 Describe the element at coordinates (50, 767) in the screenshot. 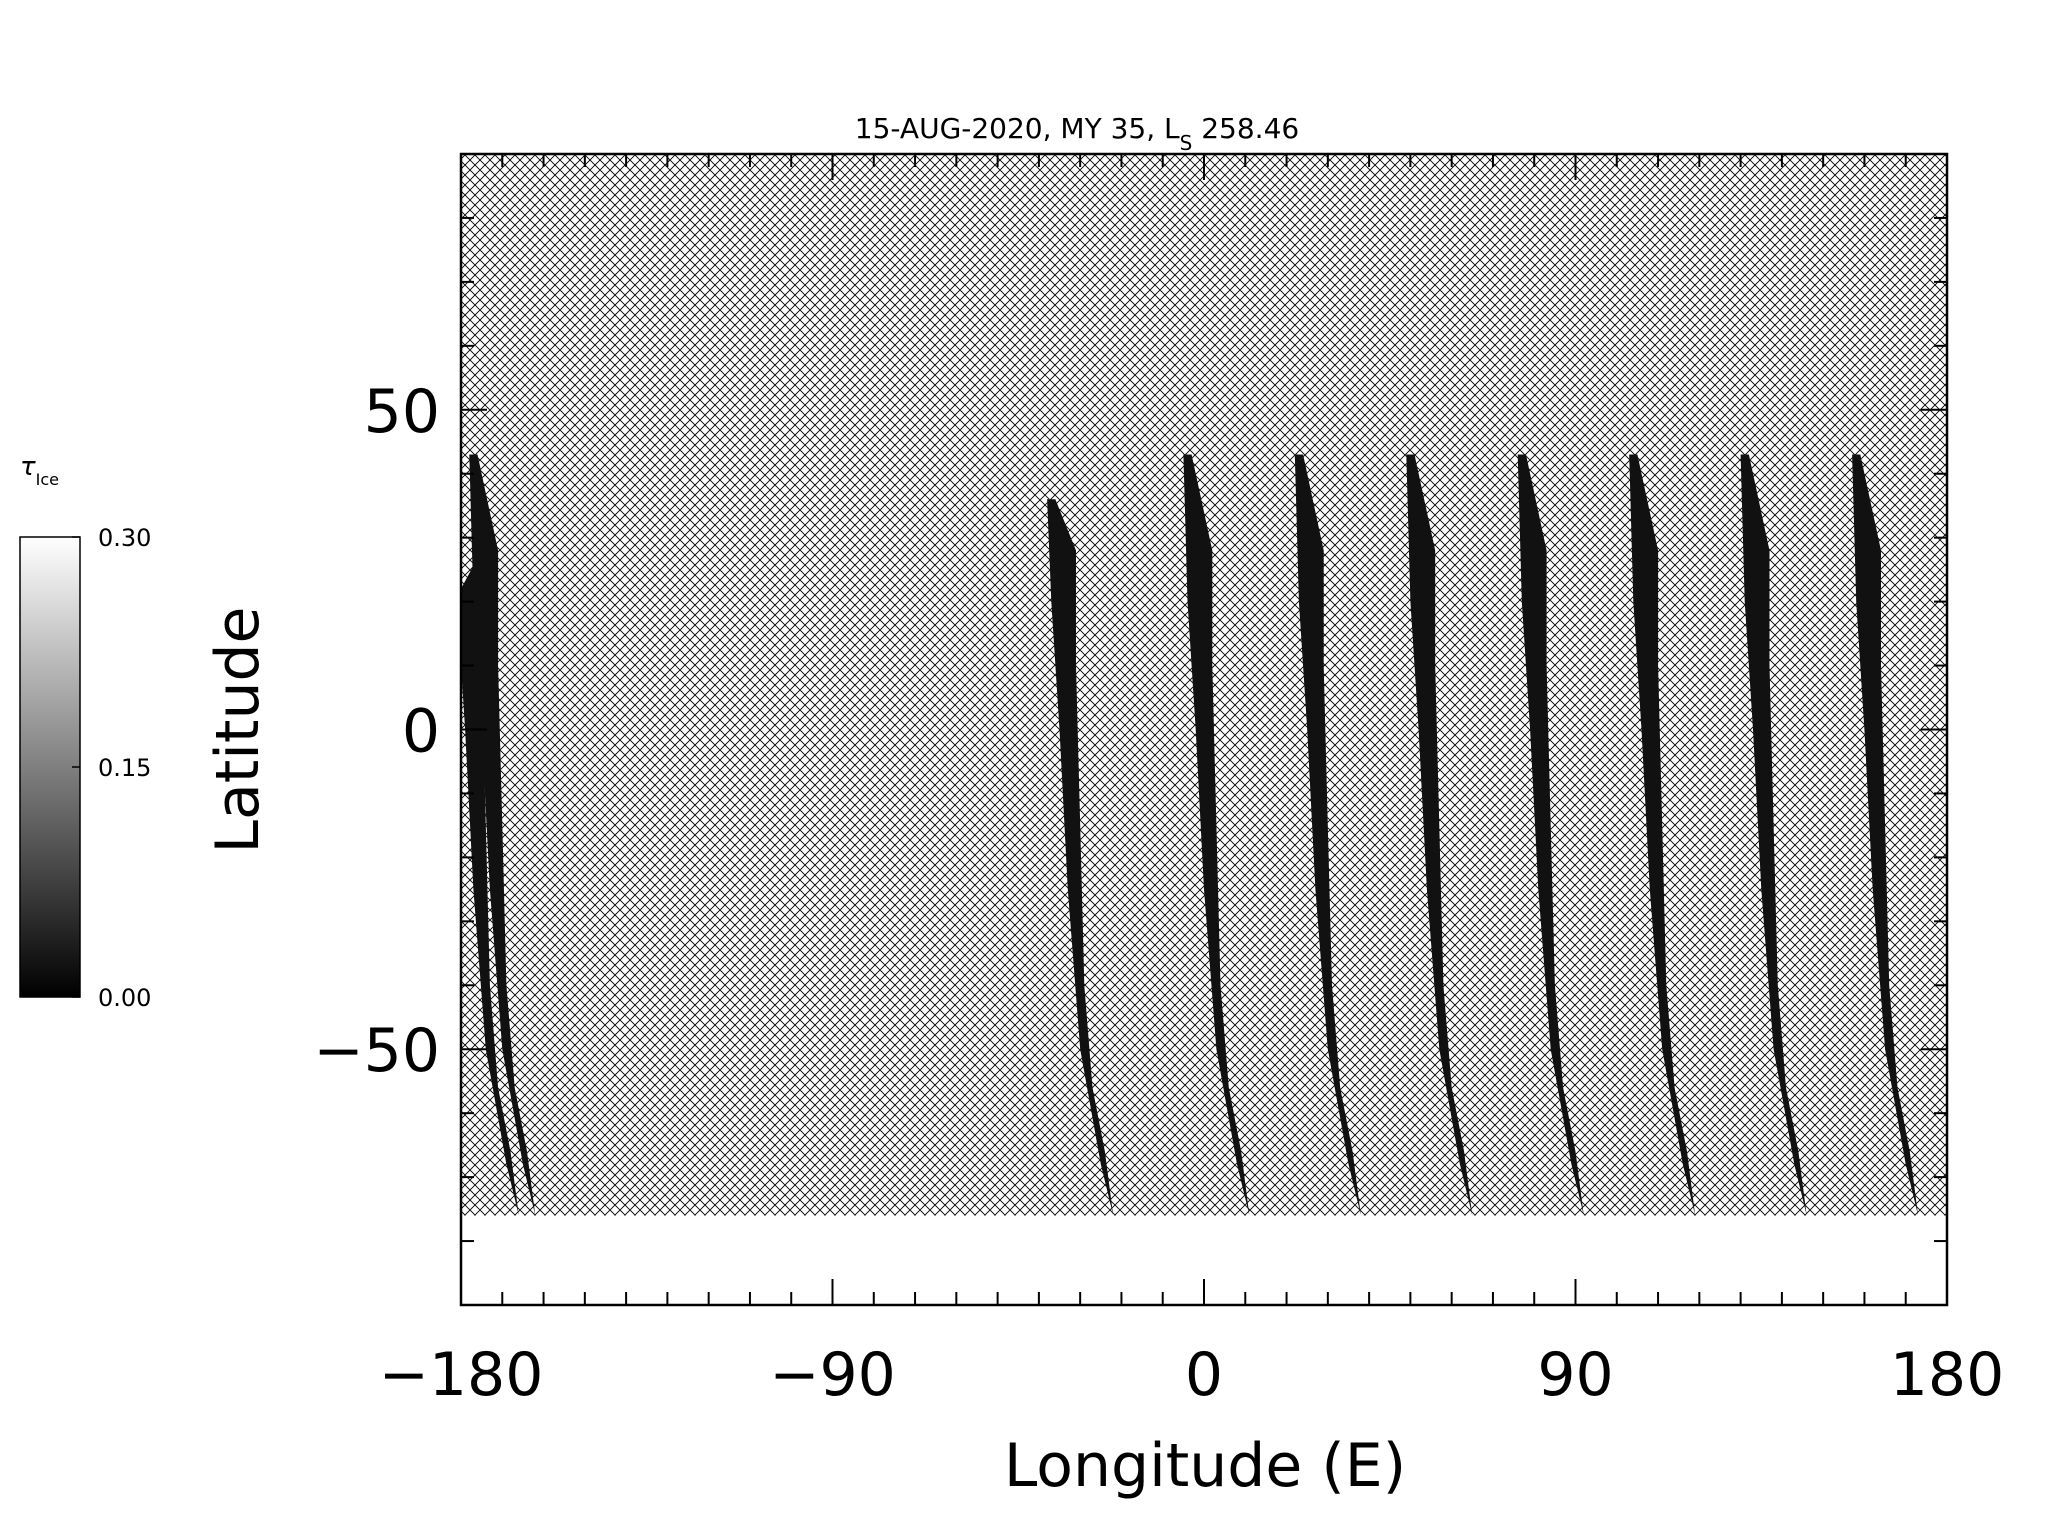

I see `colorbar-gradient` at that location.